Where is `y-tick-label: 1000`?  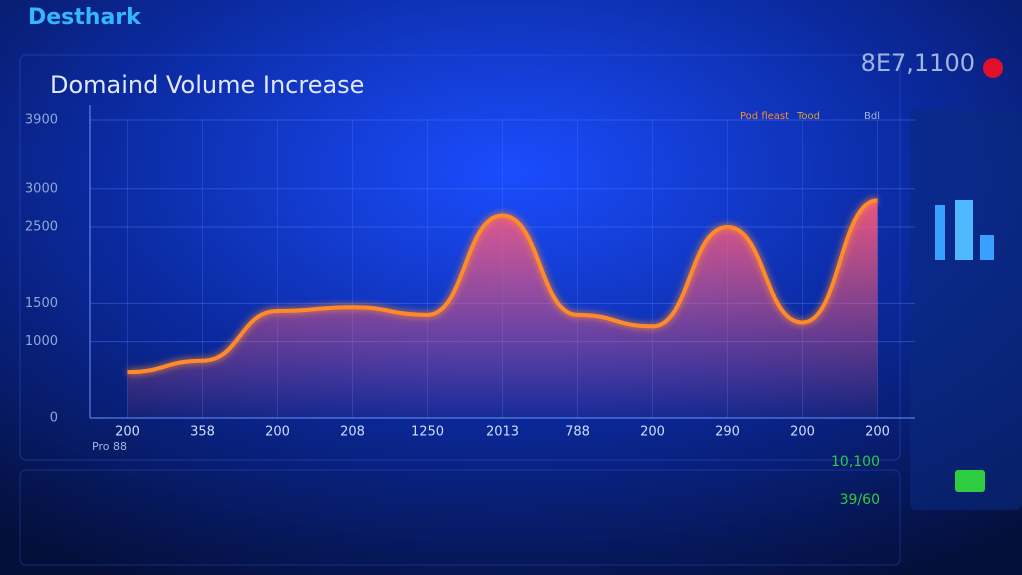 y-tick-label: 1000 is located at coordinates (41, 341).